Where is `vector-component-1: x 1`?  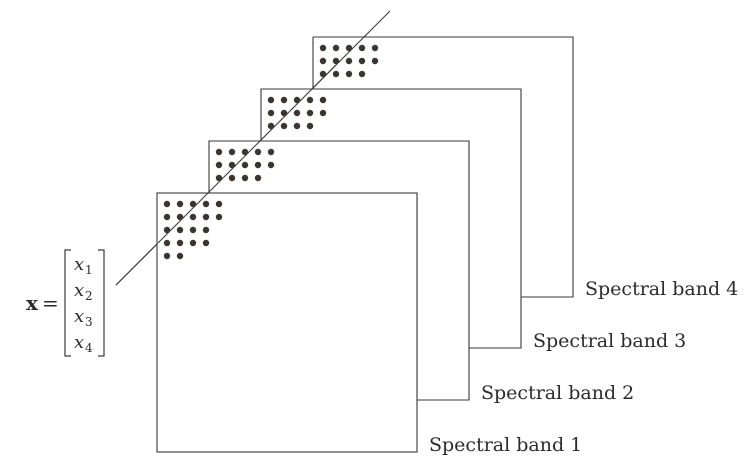 vector-component-1: x 1 is located at coordinates (83, 265).